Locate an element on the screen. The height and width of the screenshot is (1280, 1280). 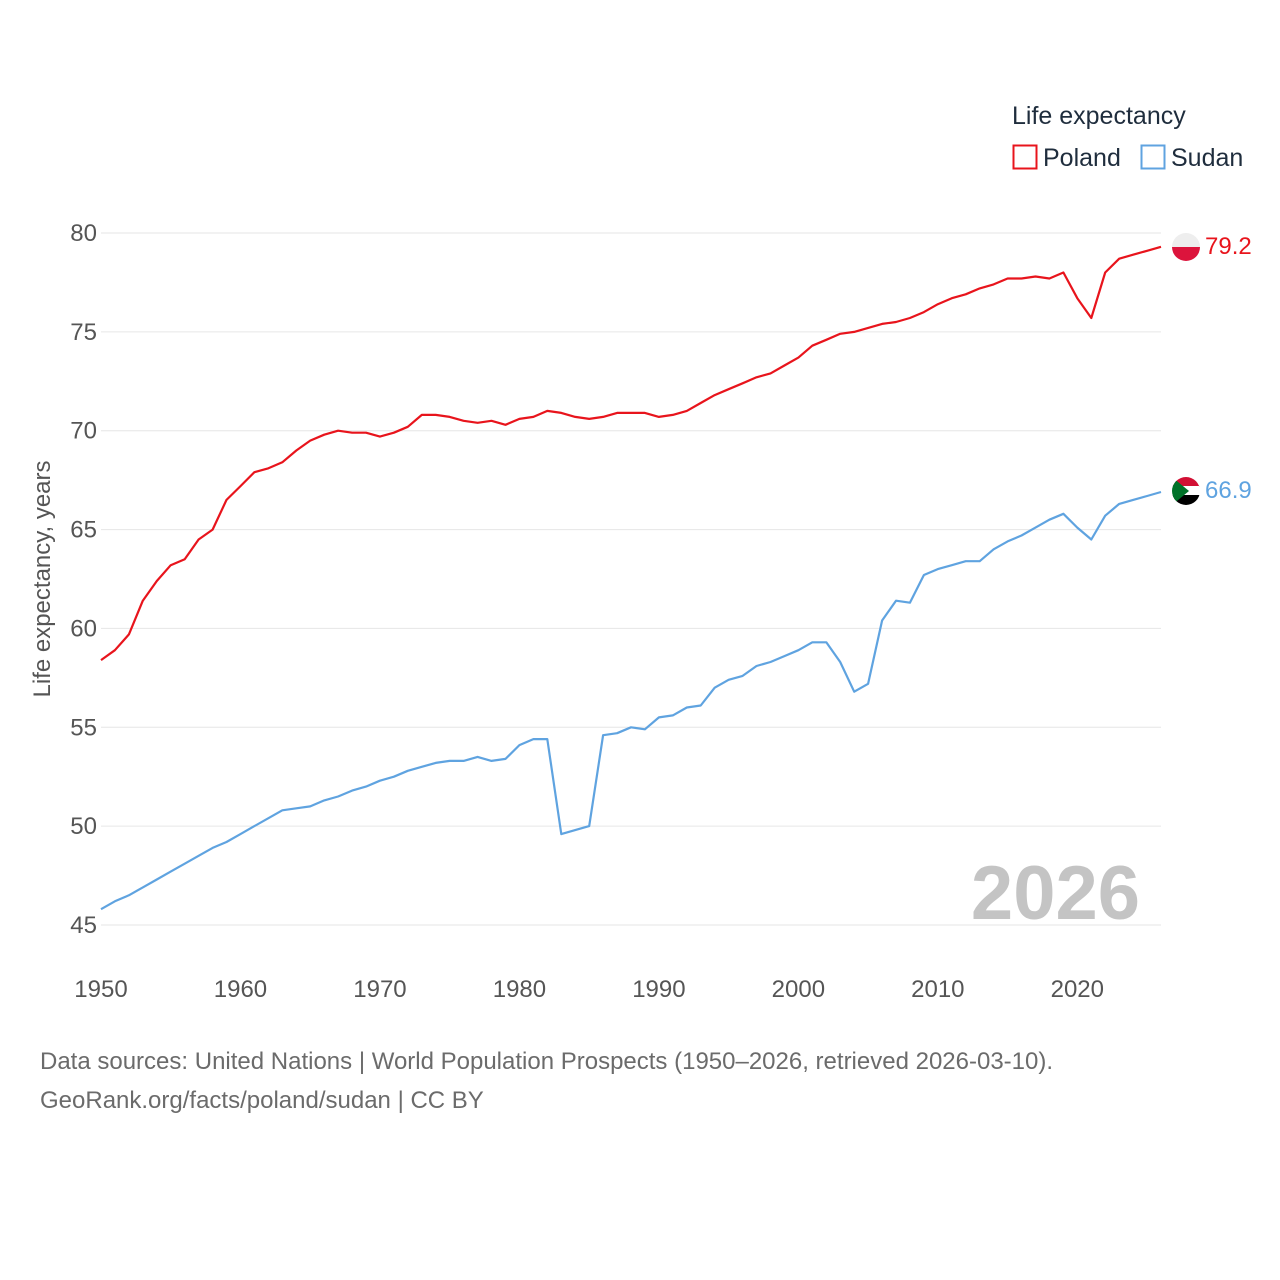
legend-item-sudan: Sudan is located at coordinates (1192, 158).